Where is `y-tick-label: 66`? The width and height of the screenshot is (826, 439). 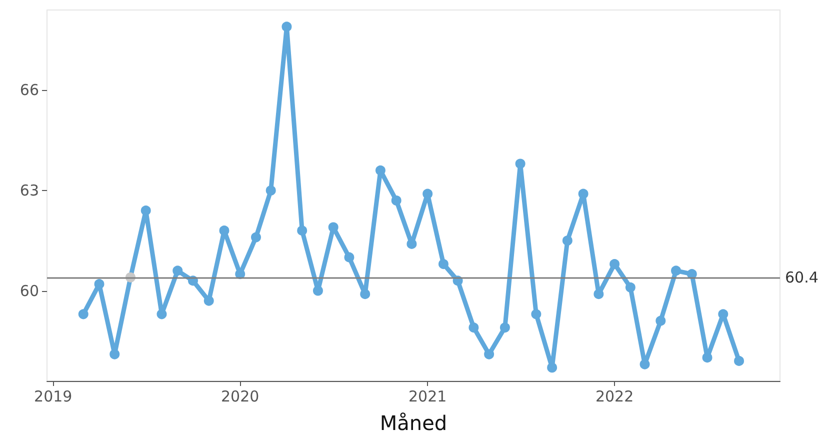
y-tick-label: 66 is located at coordinates (29, 90).